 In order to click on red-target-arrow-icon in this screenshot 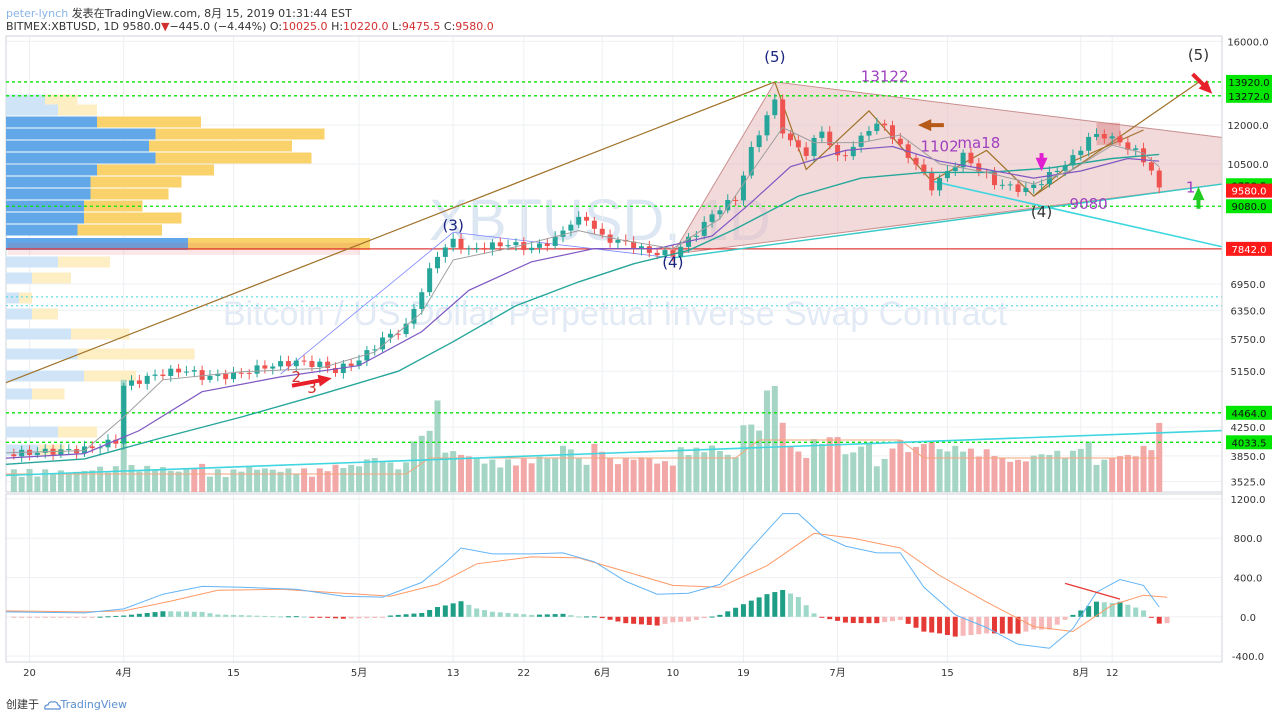, I will do `click(1202, 83)`.